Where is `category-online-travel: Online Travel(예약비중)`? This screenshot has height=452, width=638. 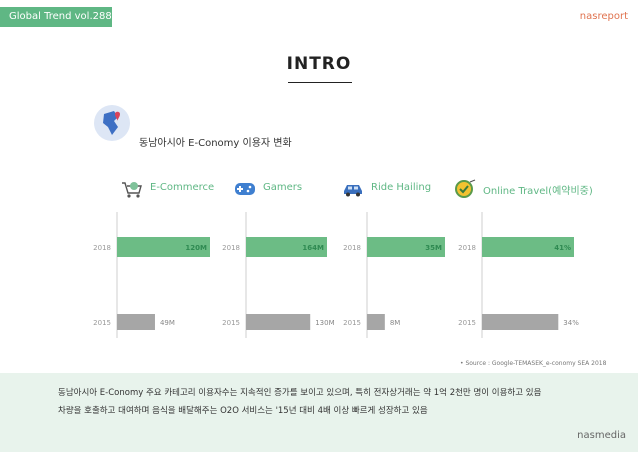 category-online-travel: Online Travel(예약비중) is located at coordinates (523, 189).